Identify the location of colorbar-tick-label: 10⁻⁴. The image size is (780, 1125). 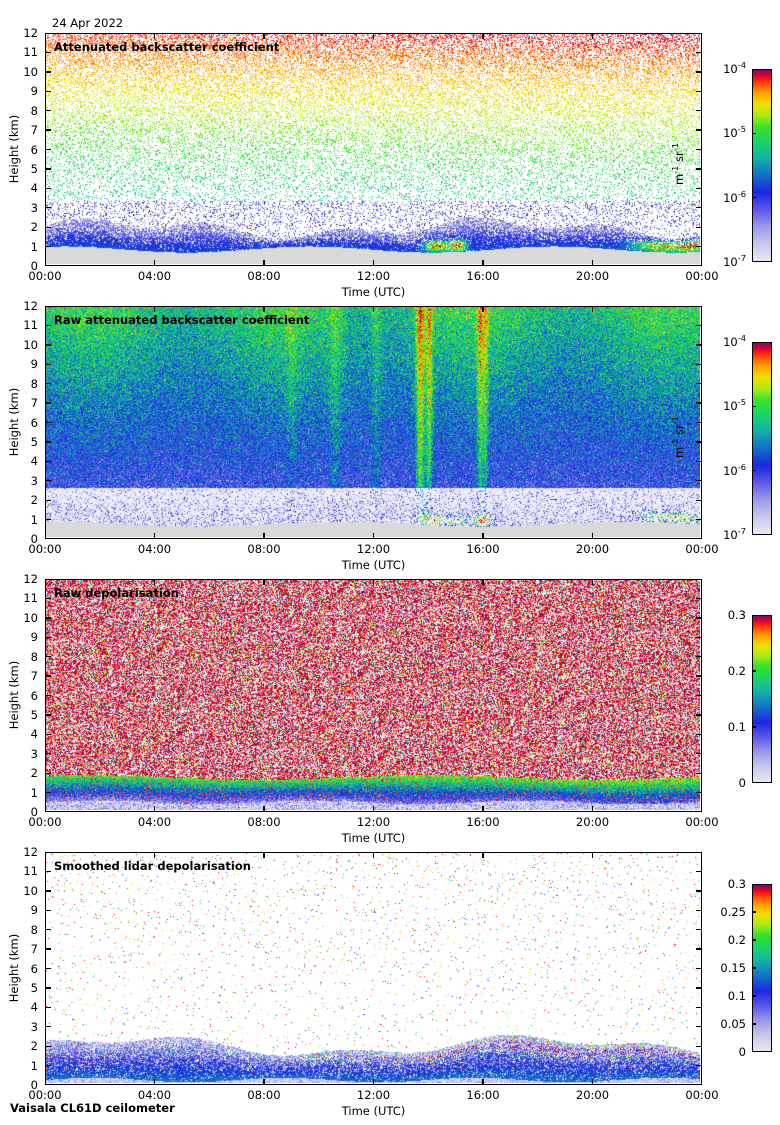
(734, 68).